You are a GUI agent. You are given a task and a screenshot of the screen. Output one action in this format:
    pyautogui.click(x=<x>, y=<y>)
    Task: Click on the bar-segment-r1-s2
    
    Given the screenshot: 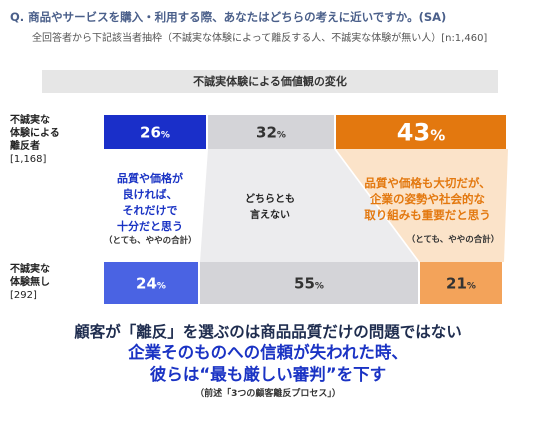 What is the action you would take?
    pyautogui.click(x=461, y=283)
    